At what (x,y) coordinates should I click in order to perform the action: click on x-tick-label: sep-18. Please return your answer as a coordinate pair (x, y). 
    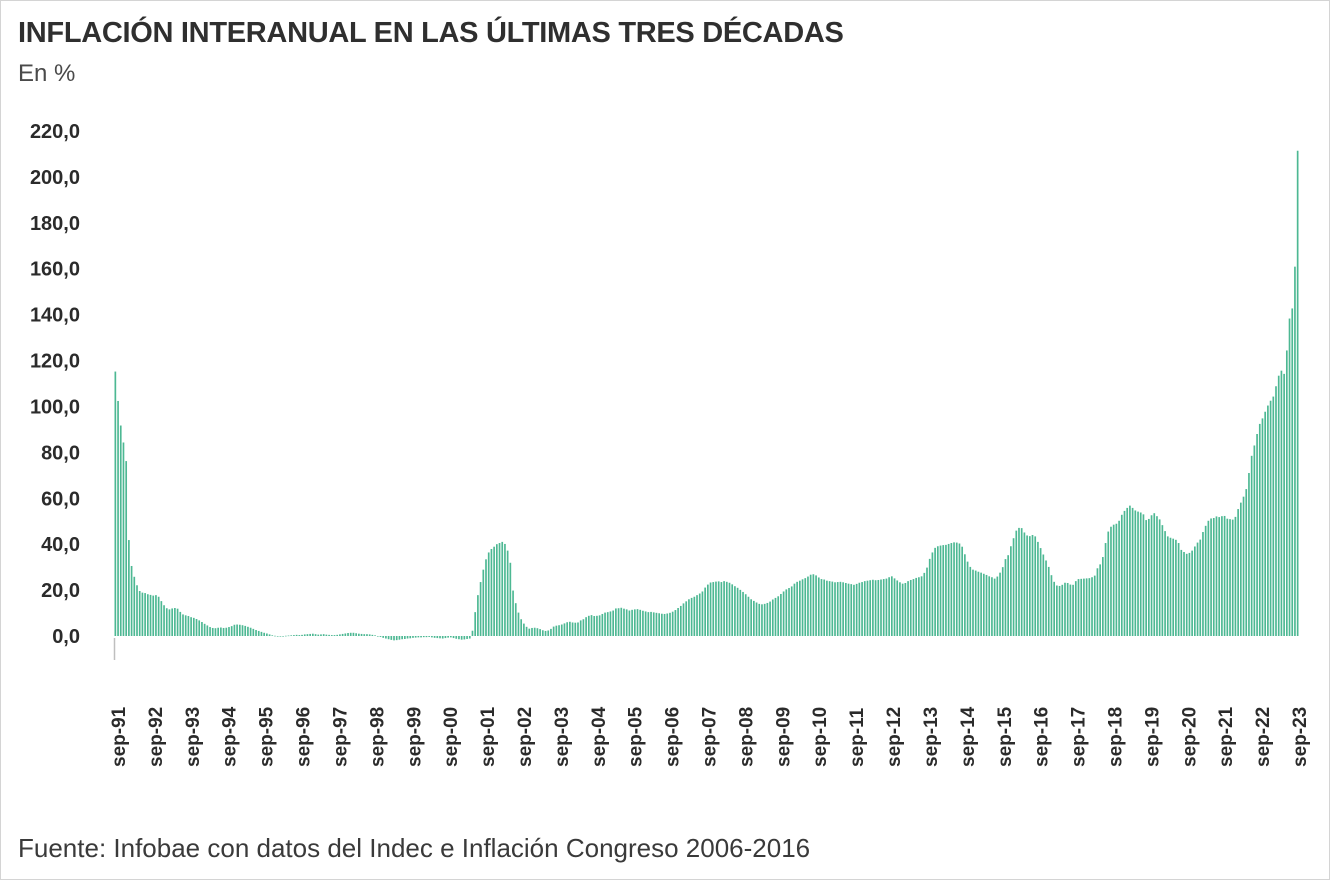
    Looking at the image, I should click on (1116, 737).